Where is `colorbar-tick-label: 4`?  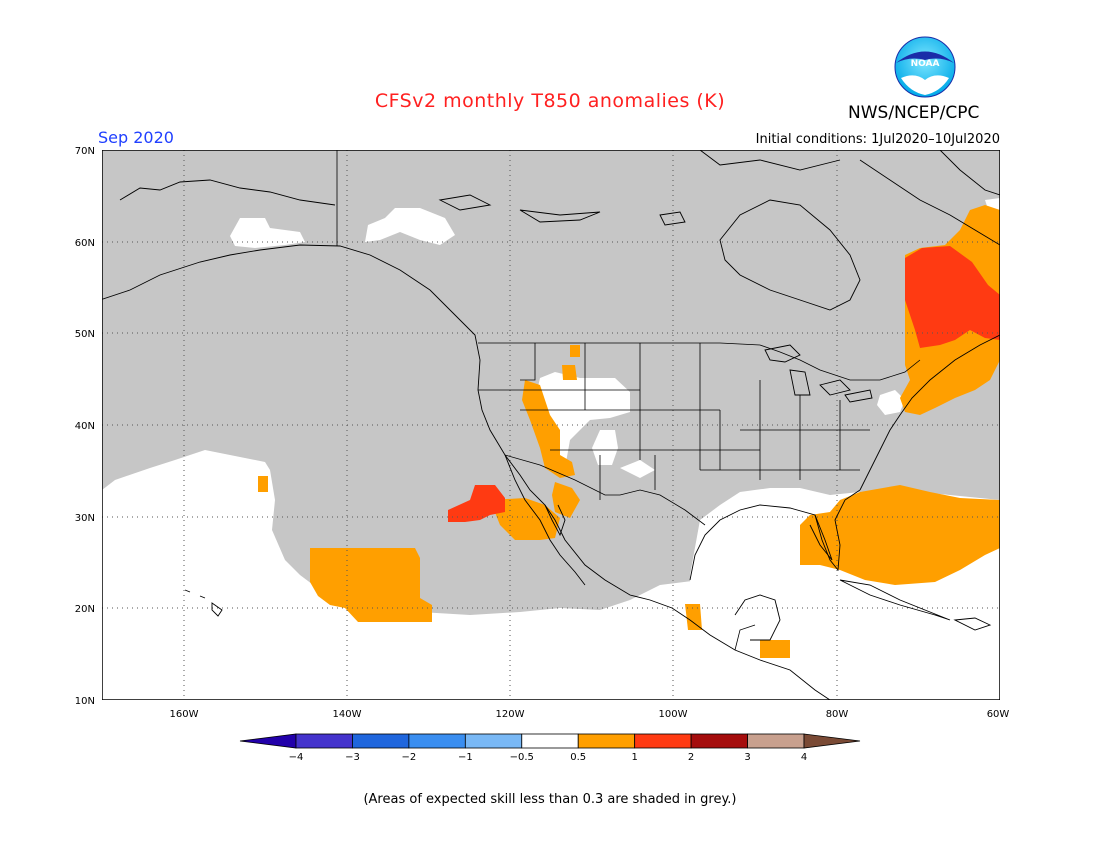 colorbar-tick-label: 4 is located at coordinates (804, 757).